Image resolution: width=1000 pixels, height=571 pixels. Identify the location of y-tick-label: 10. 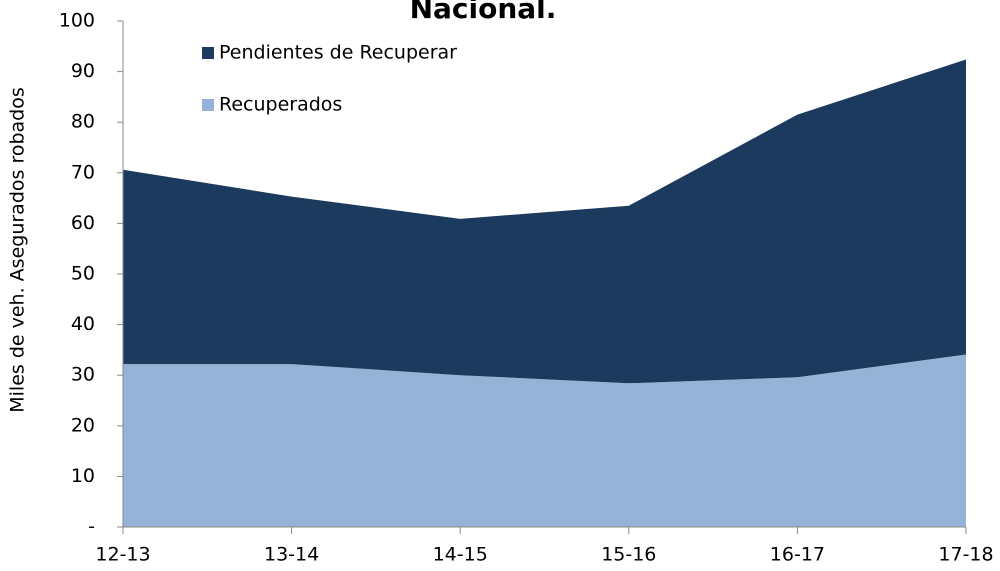
(83, 476).